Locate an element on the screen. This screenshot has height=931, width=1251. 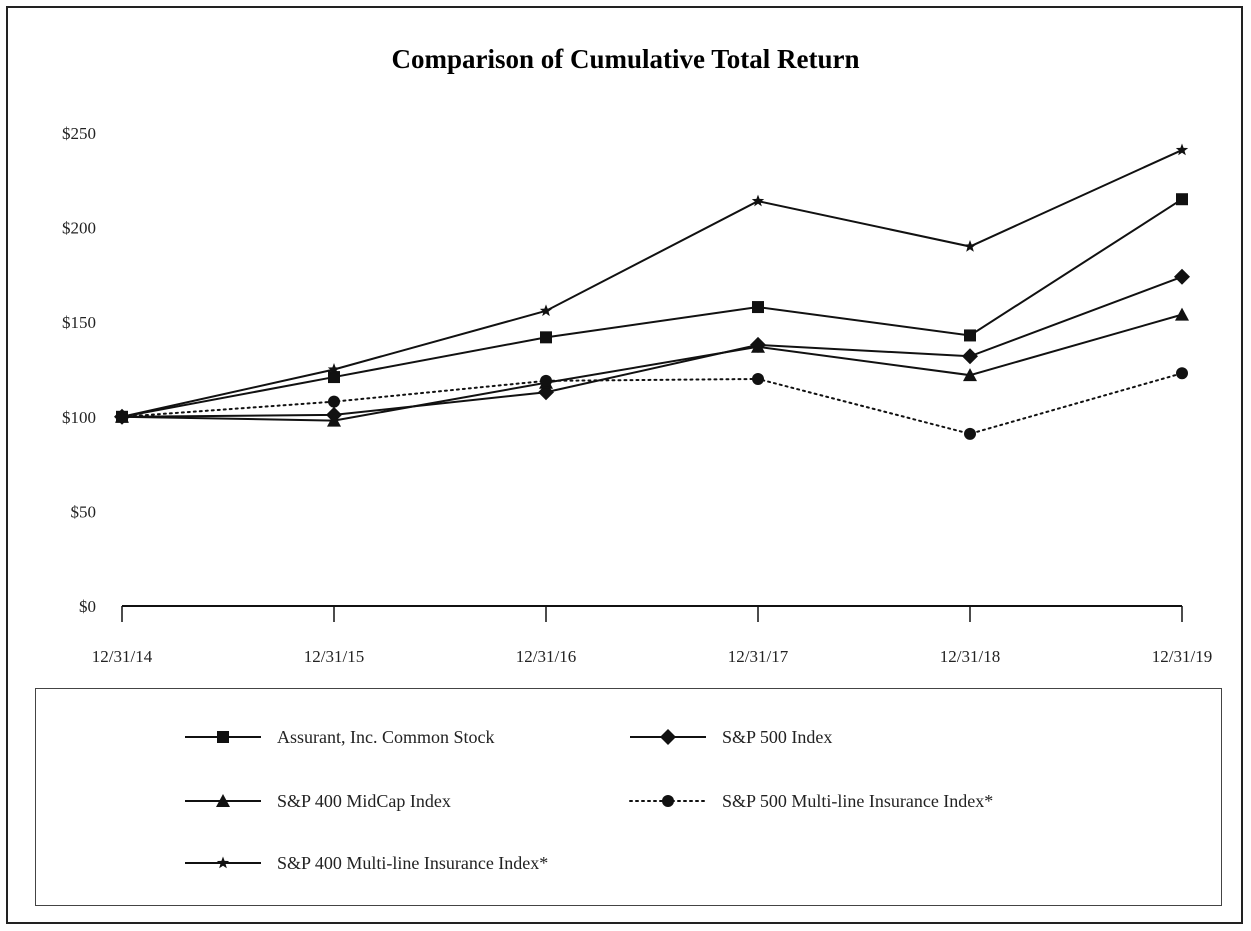
legend-label: S&P 400 MidCap Index is located at coordinates (364, 800).